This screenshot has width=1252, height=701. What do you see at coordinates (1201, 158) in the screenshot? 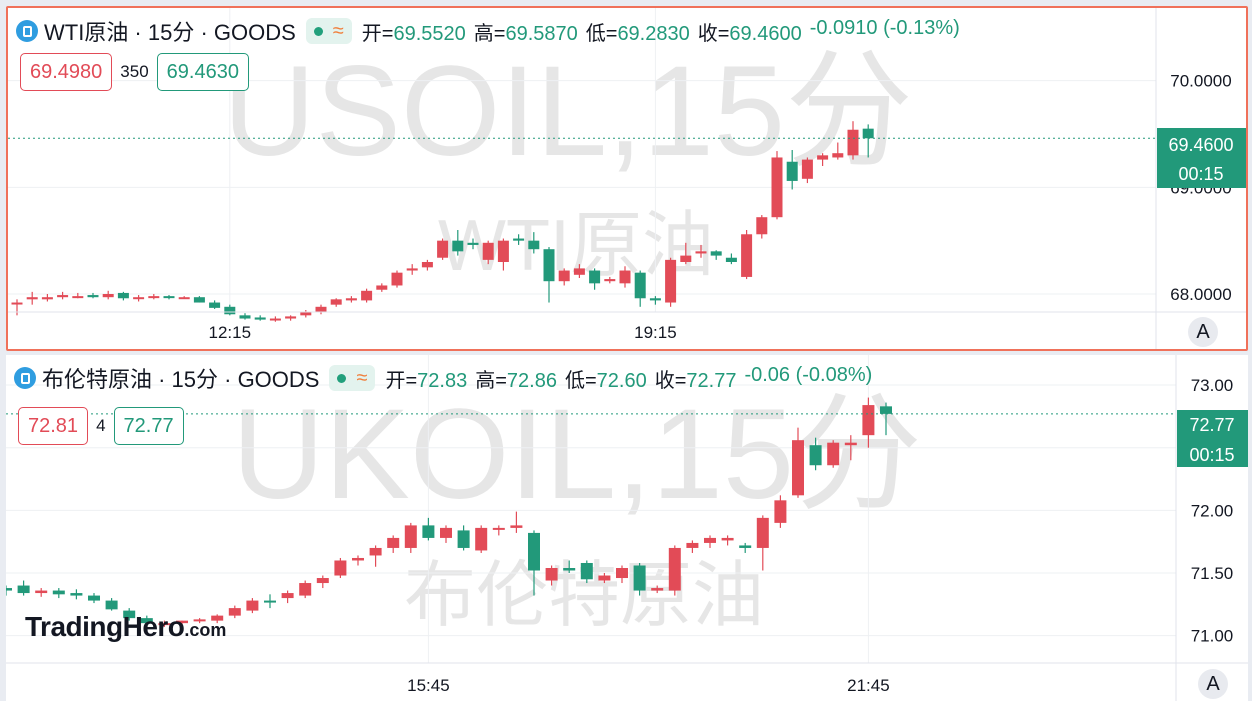
I see `last-price-tag: 69.4600 00:15` at bounding box center [1201, 158].